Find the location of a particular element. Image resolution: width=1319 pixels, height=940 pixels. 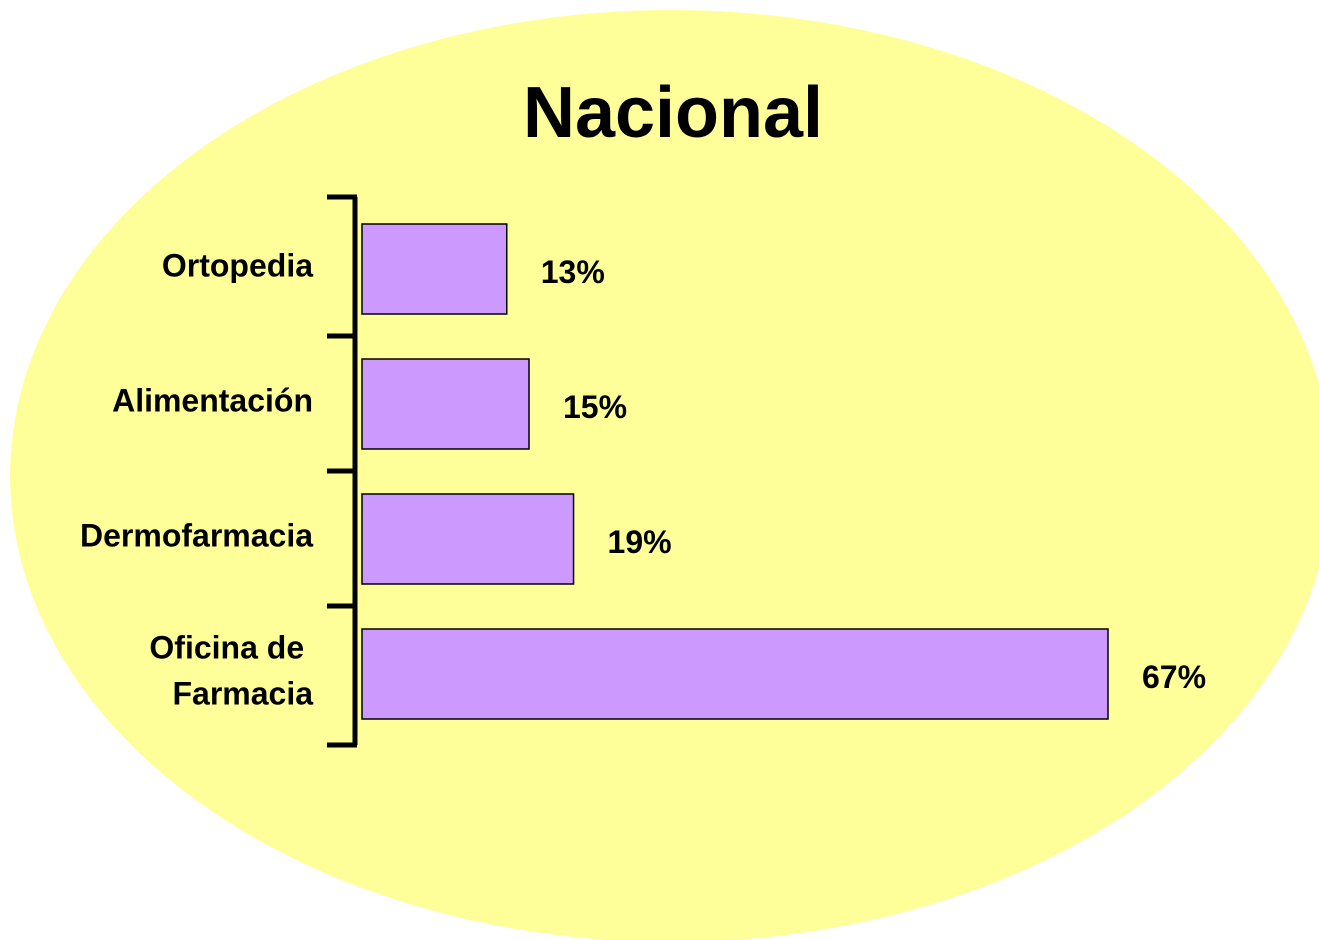

value-label: 15% is located at coordinates (595, 407).